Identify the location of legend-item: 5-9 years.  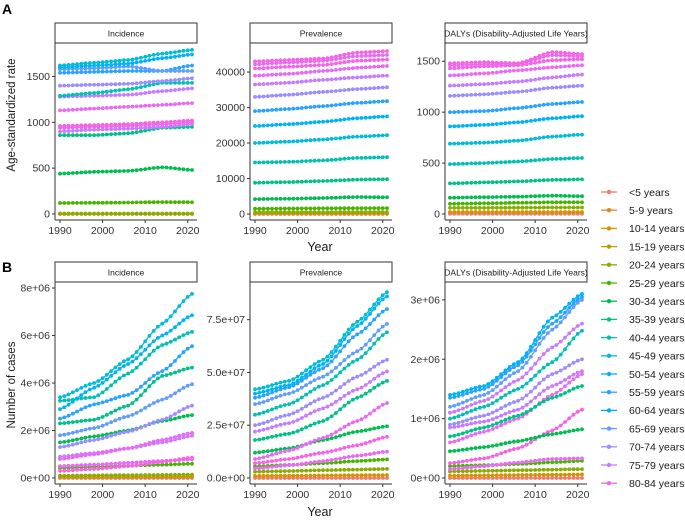
(637, 211).